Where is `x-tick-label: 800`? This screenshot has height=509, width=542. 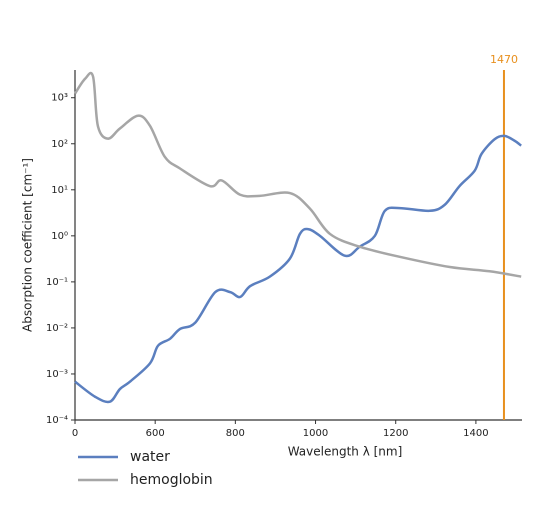 x-tick-label: 800 is located at coordinates (235, 433).